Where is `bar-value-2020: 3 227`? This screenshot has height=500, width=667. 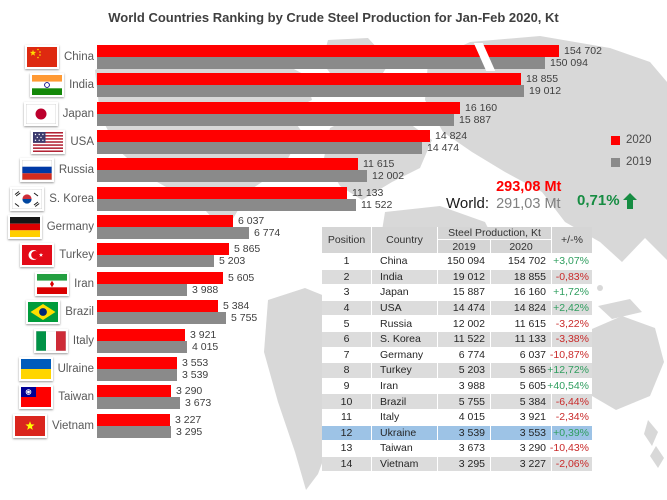 bar-value-2020: 3 227 is located at coordinates (188, 419).